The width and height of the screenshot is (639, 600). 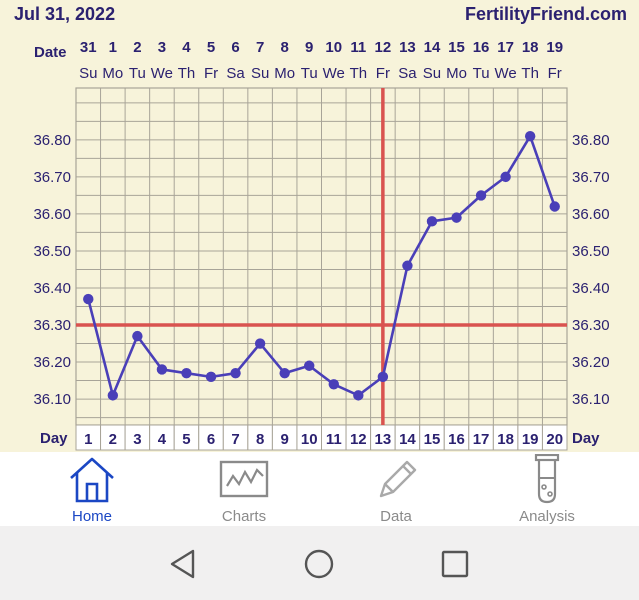 What do you see at coordinates (591, 399) in the screenshot?
I see `ytick-right: 36.10` at bounding box center [591, 399].